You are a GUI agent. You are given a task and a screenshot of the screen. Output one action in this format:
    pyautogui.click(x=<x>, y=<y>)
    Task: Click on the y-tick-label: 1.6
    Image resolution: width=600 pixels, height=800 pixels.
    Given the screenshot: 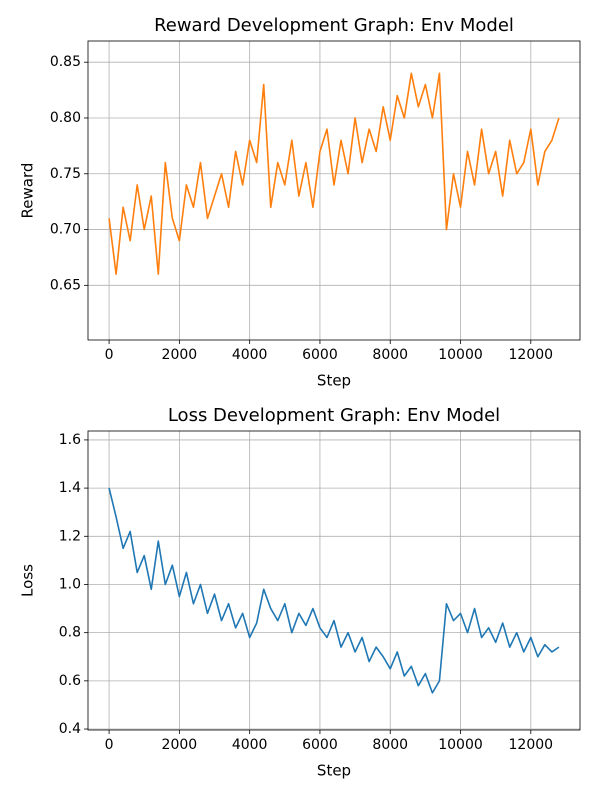 What is the action you would take?
    pyautogui.click(x=70, y=440)
    